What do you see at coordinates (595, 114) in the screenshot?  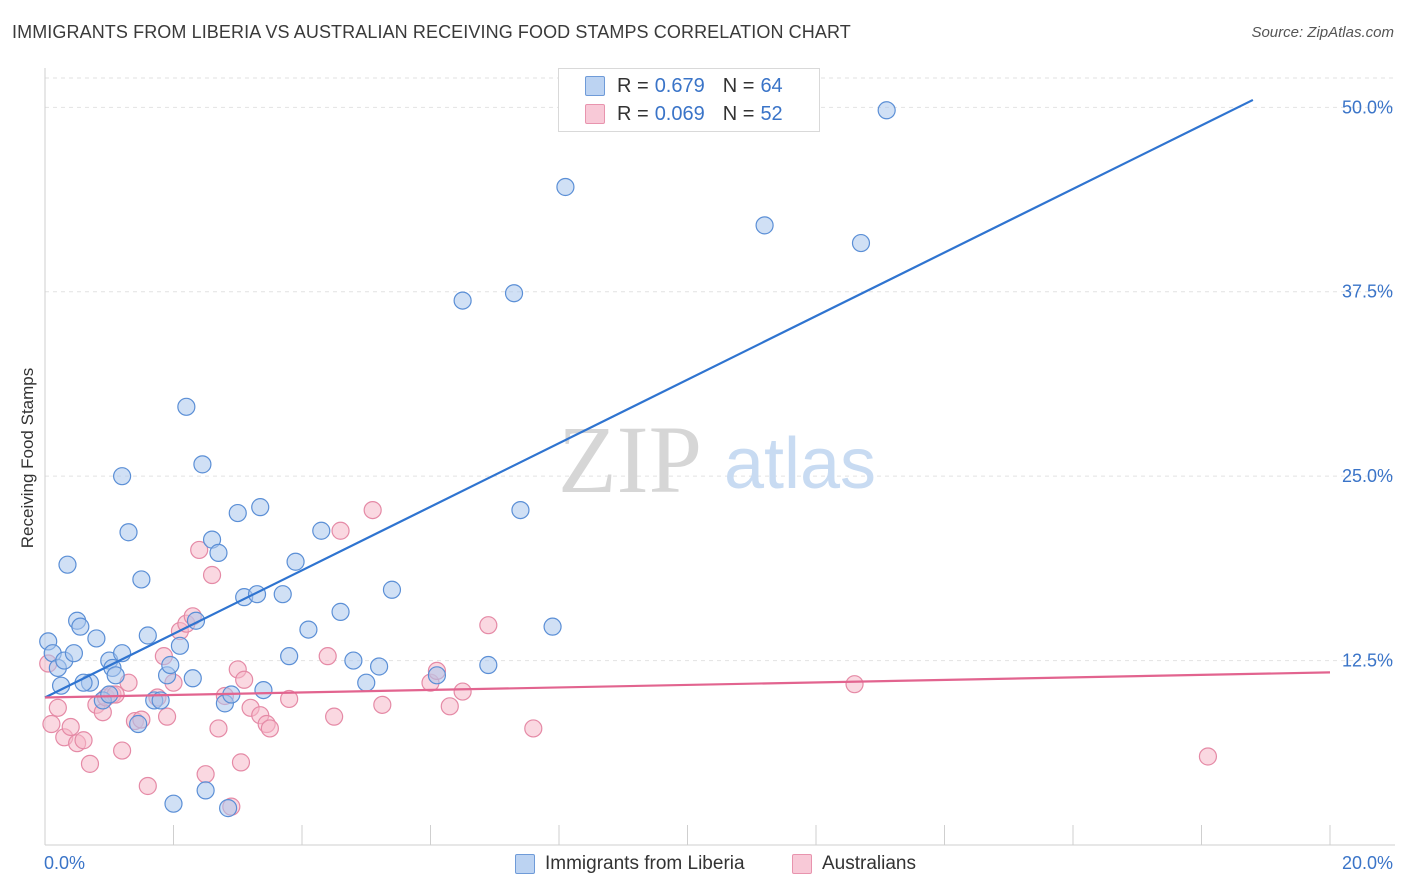 I see `legend-swatch-pink` at bounding box center [595, 114].